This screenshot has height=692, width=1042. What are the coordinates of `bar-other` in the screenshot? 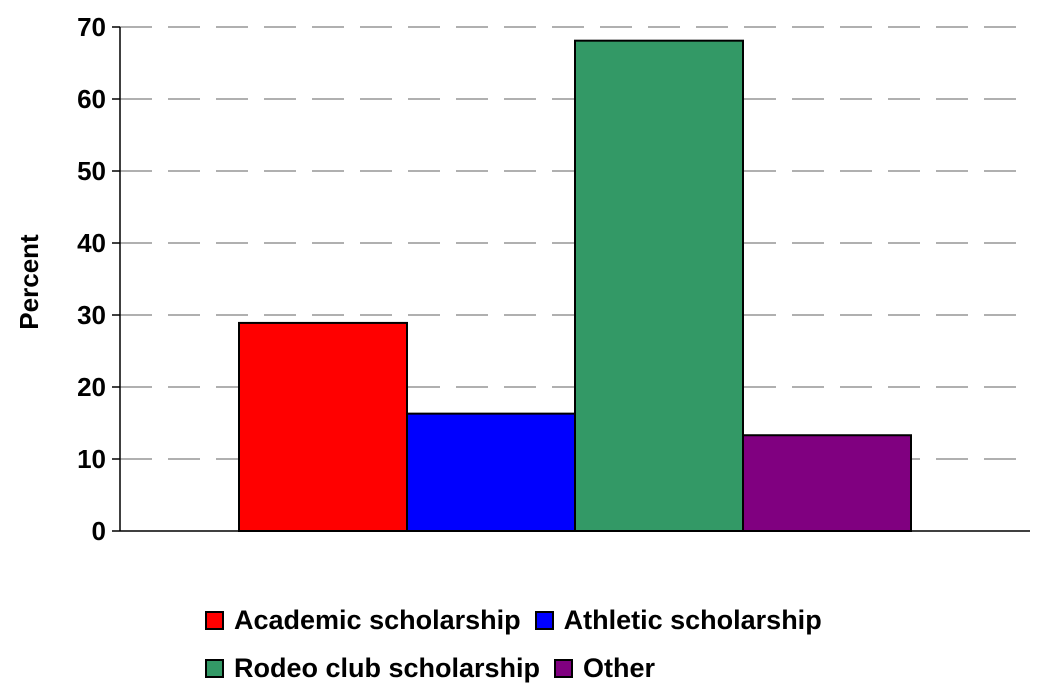 It's located at (827, 483).